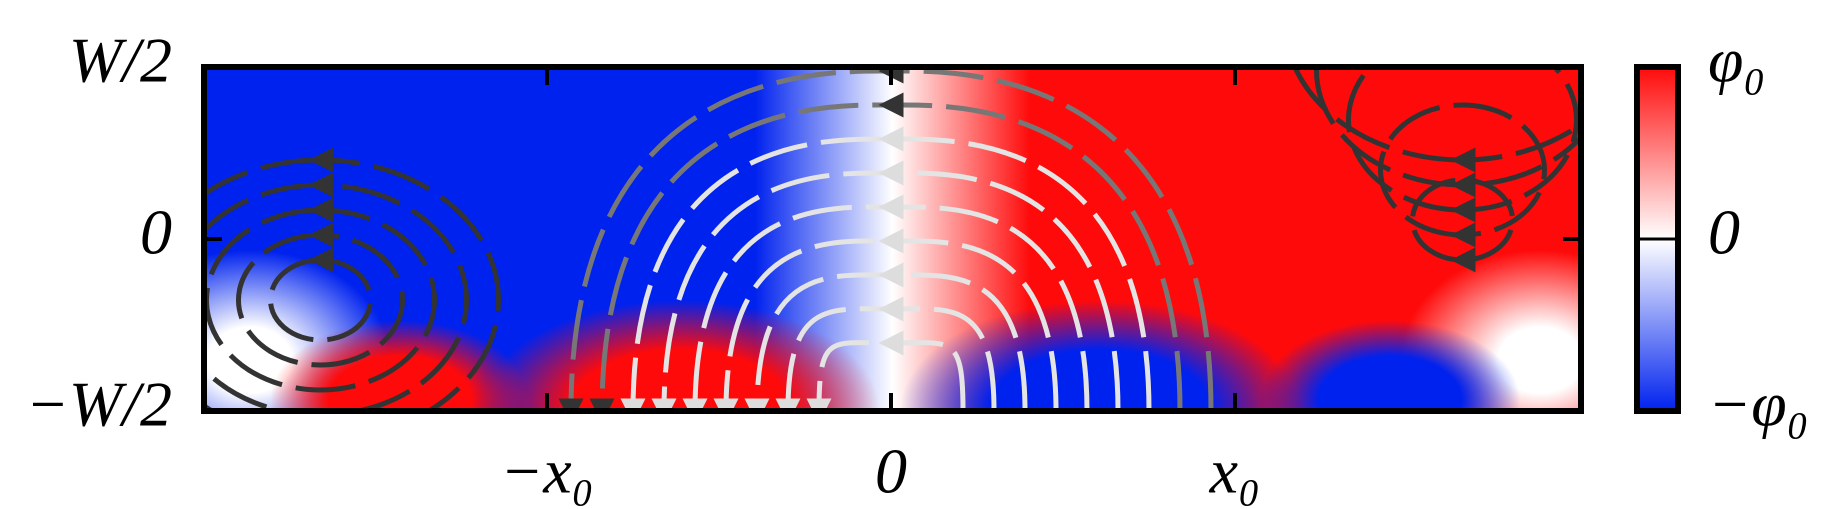 This screenshot has width=1847, height=509. What do you see at coordinates (120, 60) in the screenshot?
I see `y-tick-label: W/2` at bounding box center [120, 60].